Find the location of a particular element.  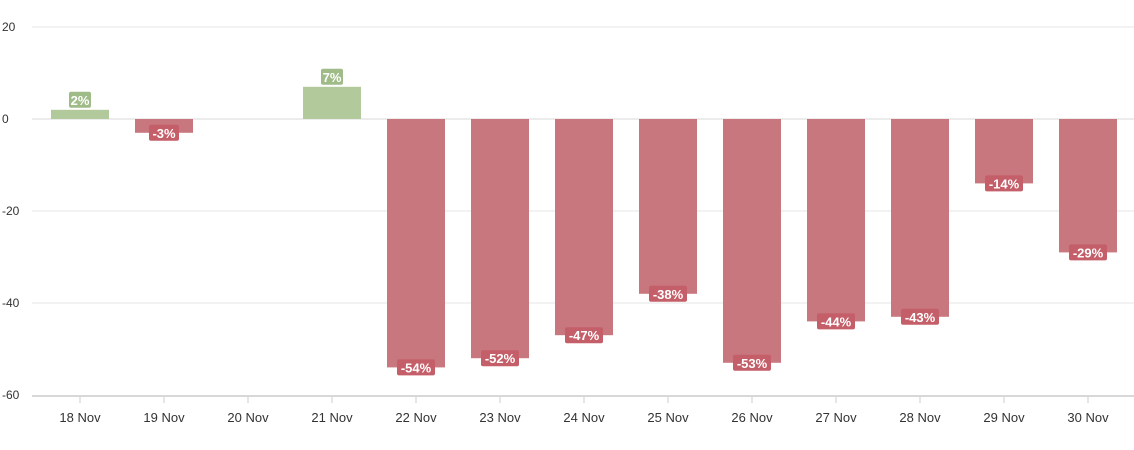

data-label: -44% is located at coordinates (836, 321).